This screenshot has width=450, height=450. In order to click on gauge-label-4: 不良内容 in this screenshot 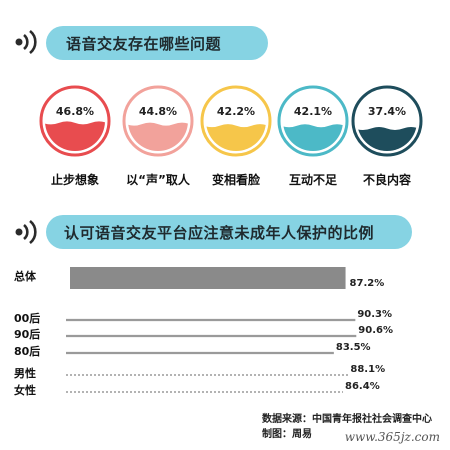, I will do `click(386, 180)`.